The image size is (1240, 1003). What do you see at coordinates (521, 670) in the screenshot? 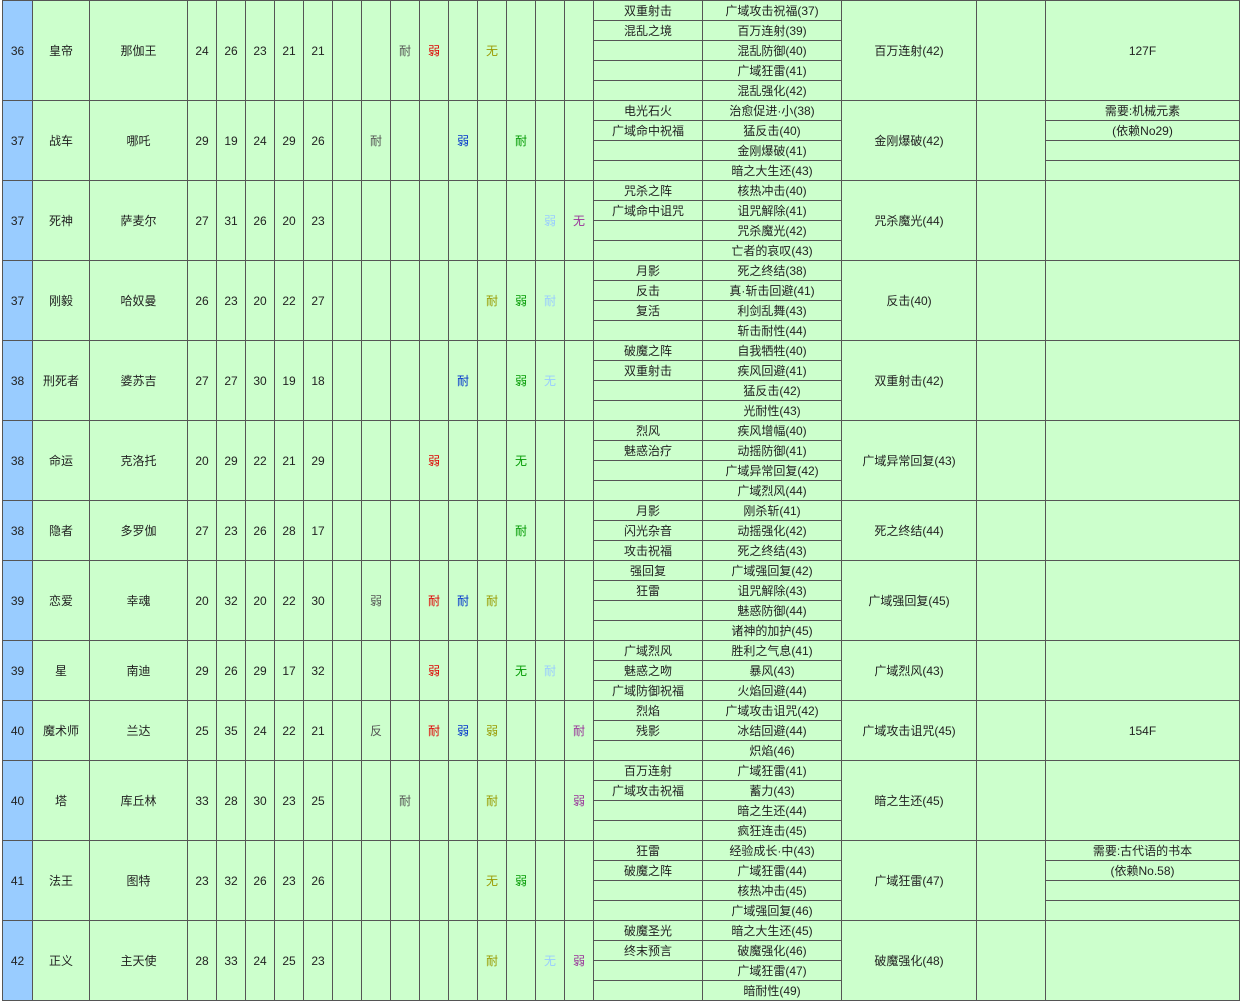
I see `affinity: 无` at bounding box center [521, 670].